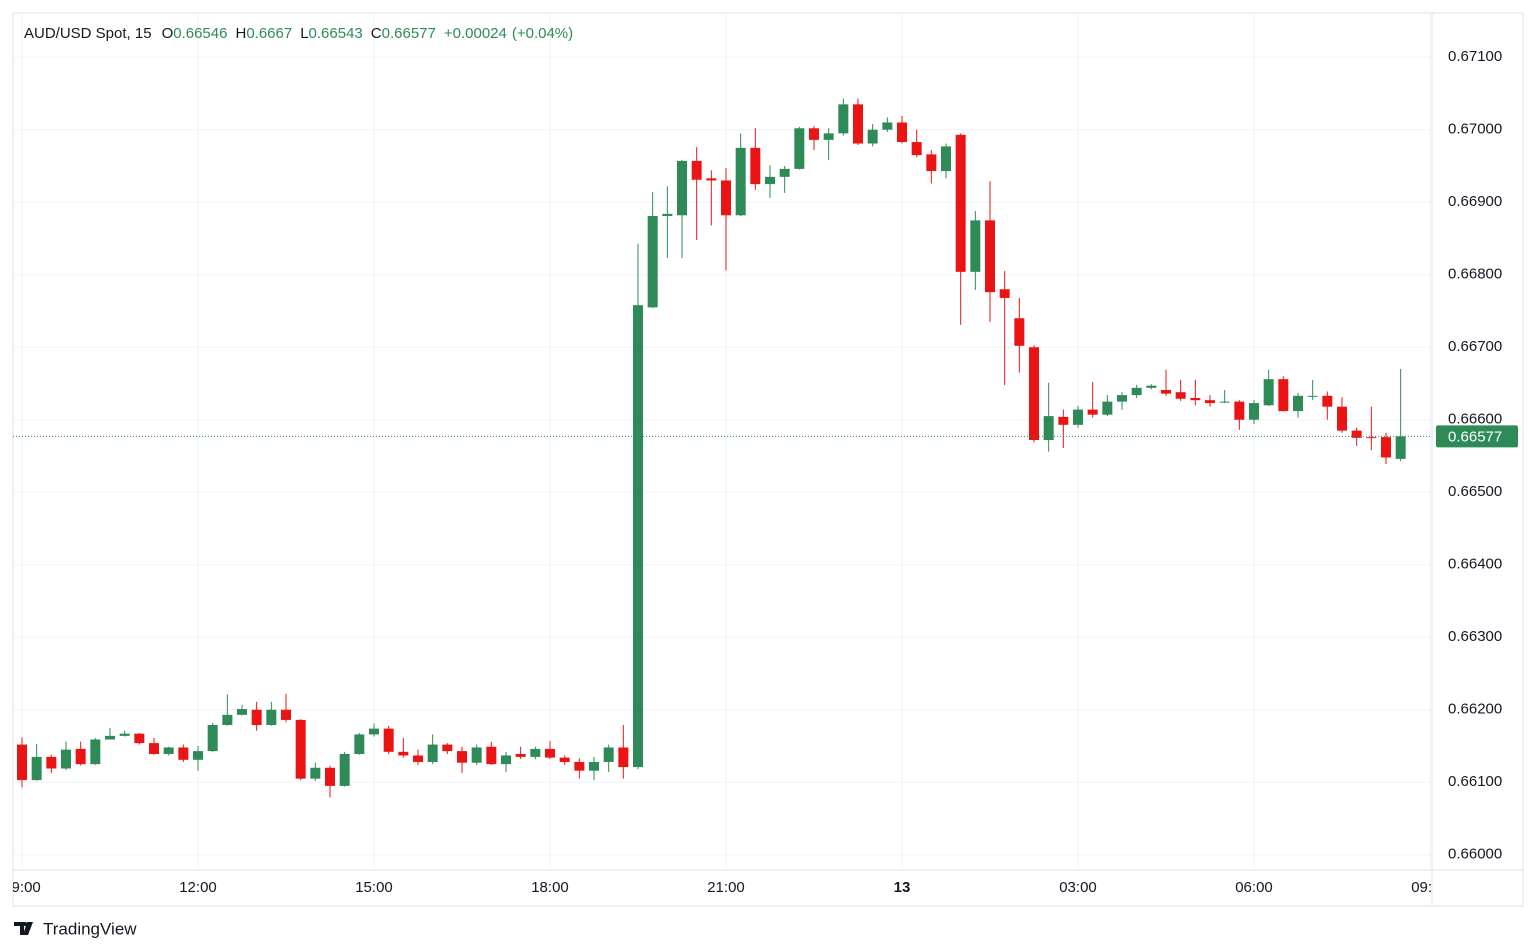 This screenshot has width=1536, height=952. Describe the element at coordinates (168, 33) in the screenshot. I see `ohlc-label: O` at that location.